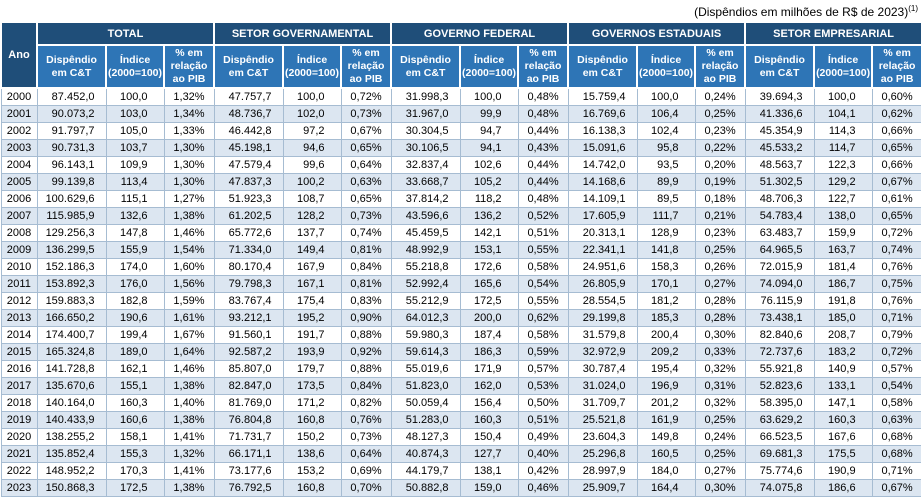 The image size is (921, 501). Describe the element at coordinates (19, 453) in the screenshot. I see `year-cell: 2021` at that location.